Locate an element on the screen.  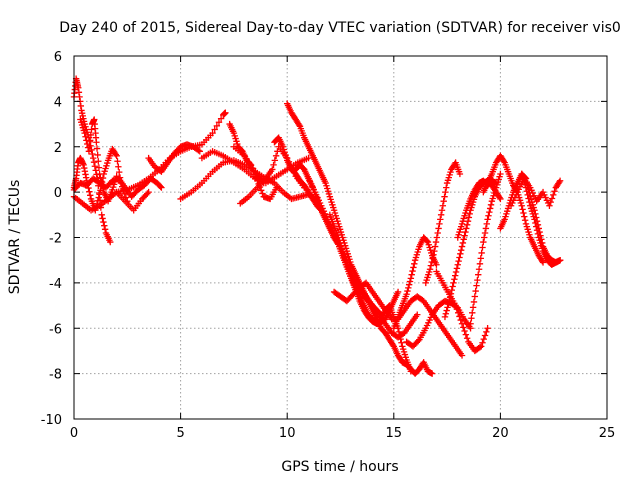
x-tick-label: 25 is located at coordinates (607, 433).